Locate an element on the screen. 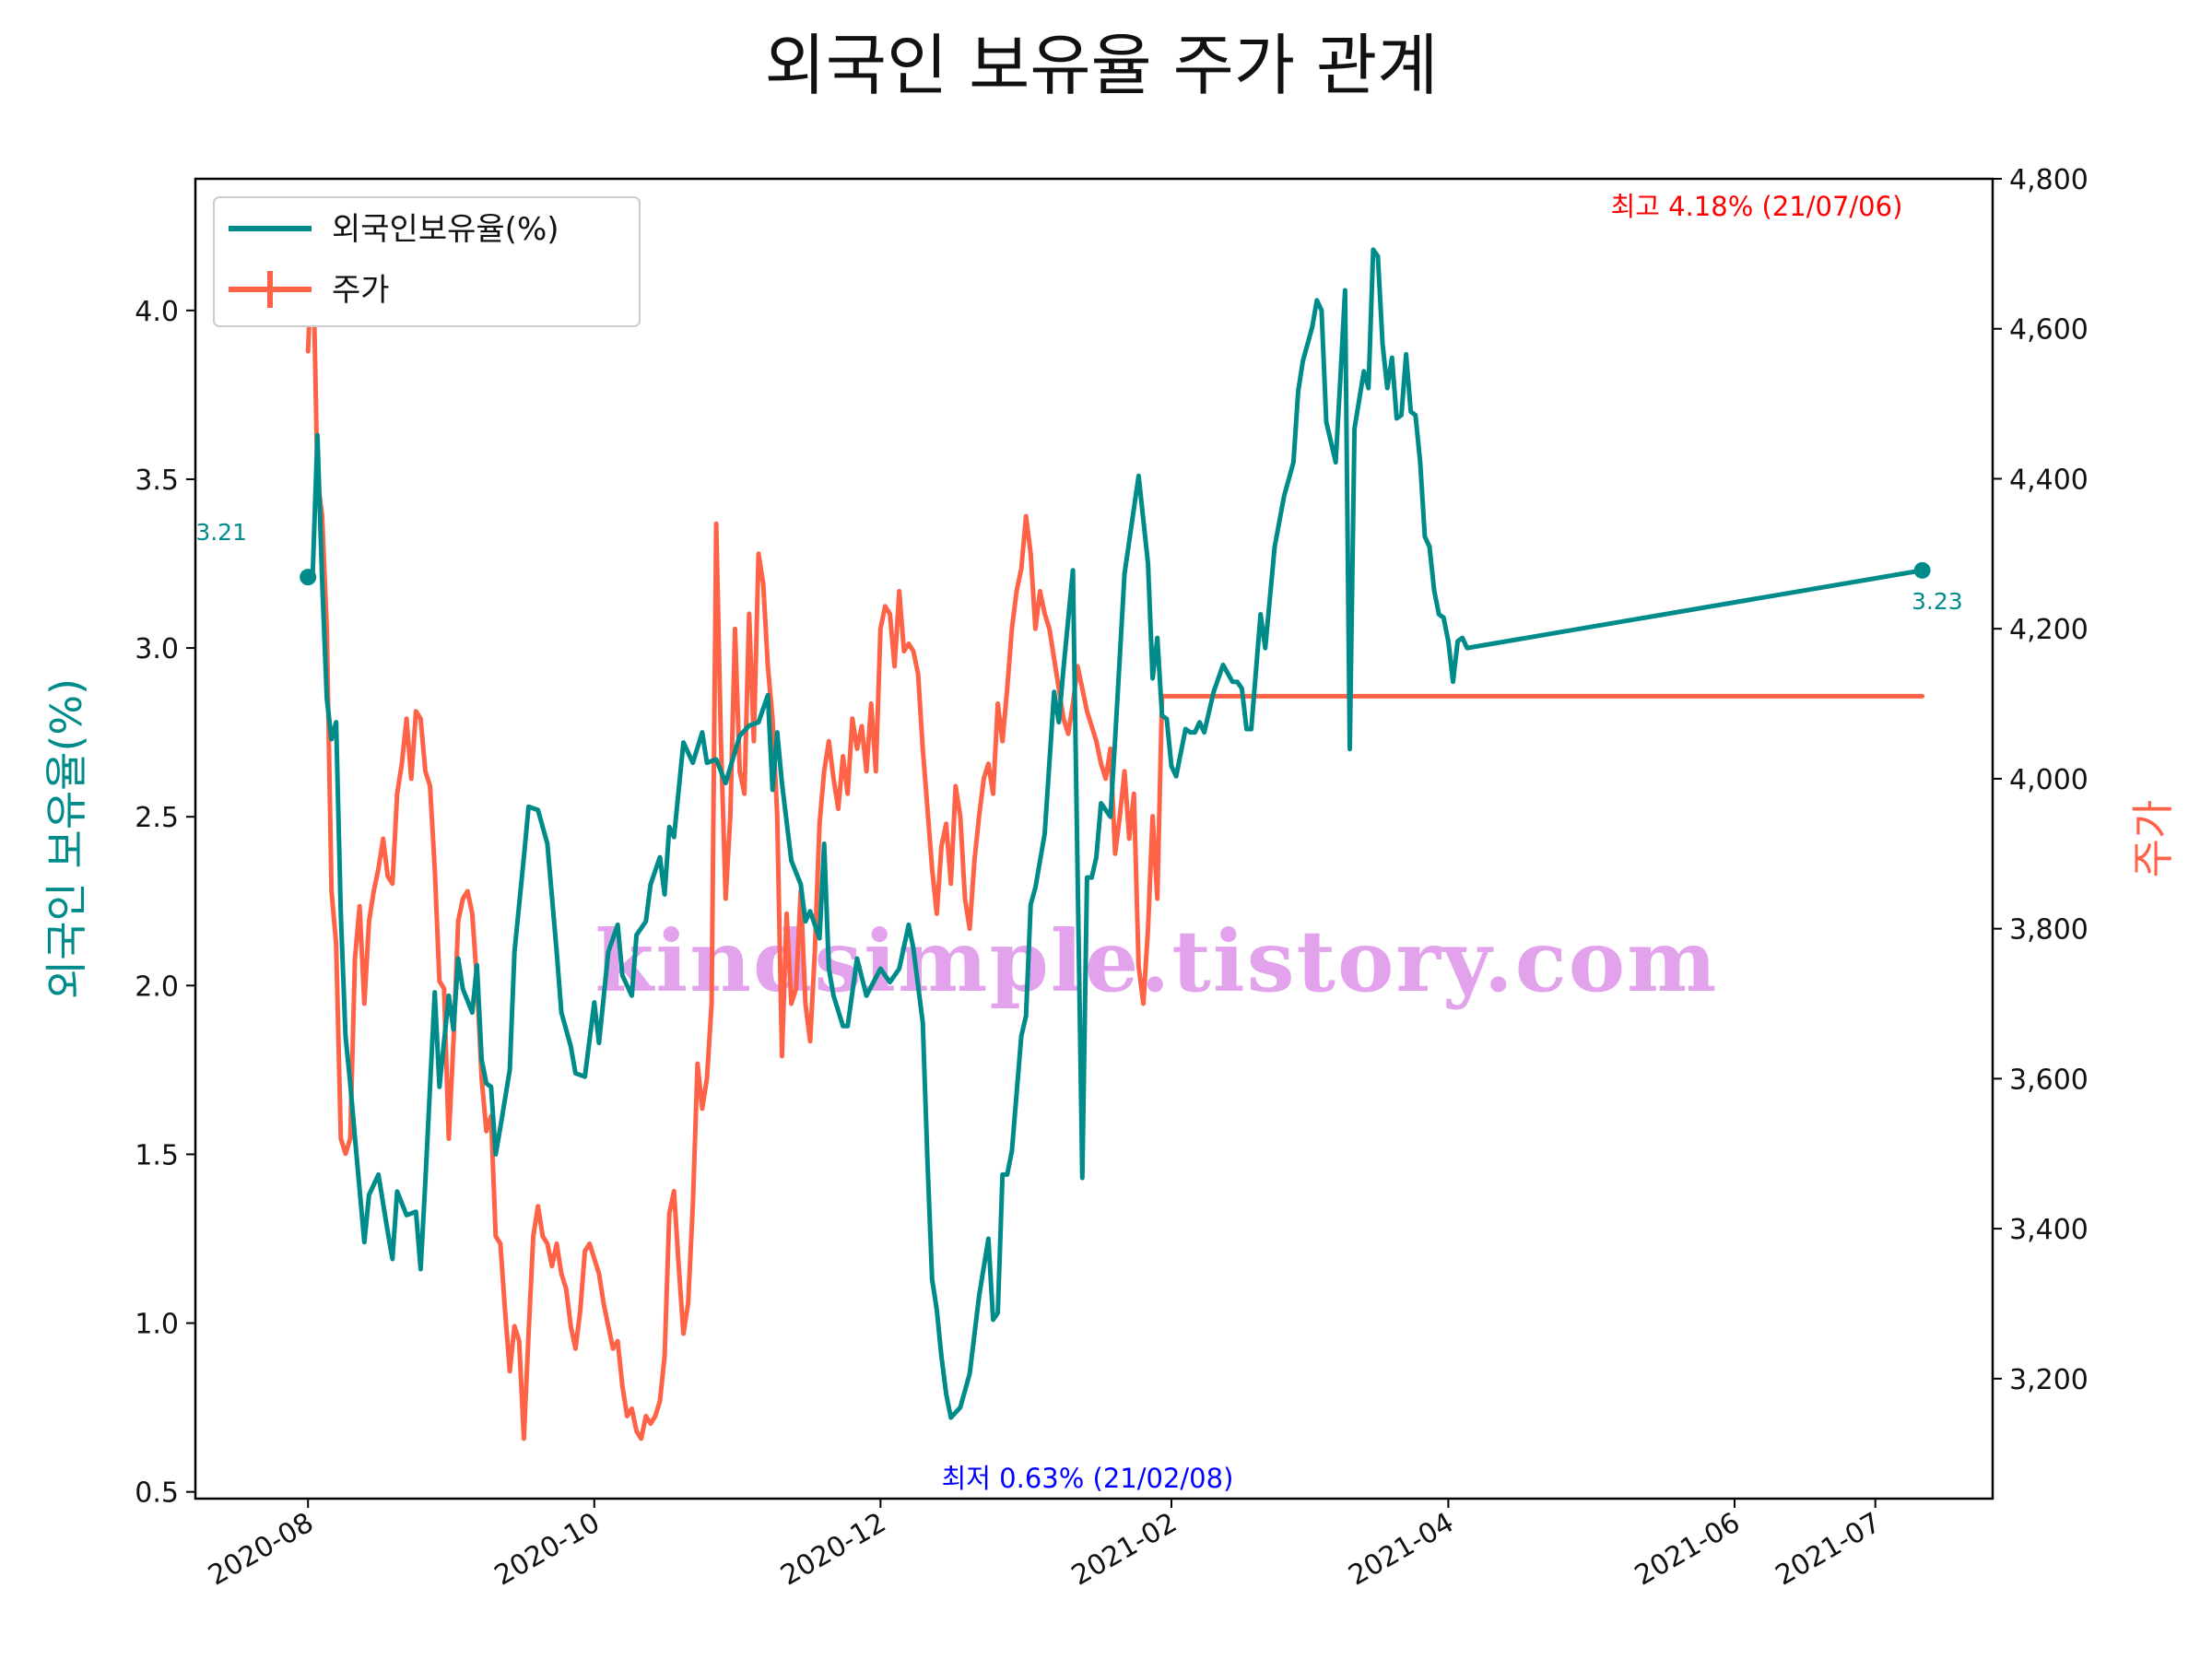  x-tick-label: 2021-04 is located at coordinates (1401, 1550).